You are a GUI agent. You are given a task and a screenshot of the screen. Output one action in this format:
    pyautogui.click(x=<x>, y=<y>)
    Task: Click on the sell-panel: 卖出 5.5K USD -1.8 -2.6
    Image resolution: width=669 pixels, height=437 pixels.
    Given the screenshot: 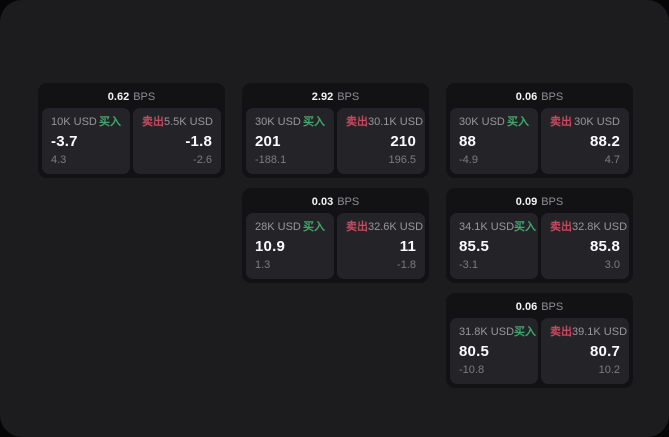 What is the action you would take?
    pyautogui.click(x=177, y=141)
    